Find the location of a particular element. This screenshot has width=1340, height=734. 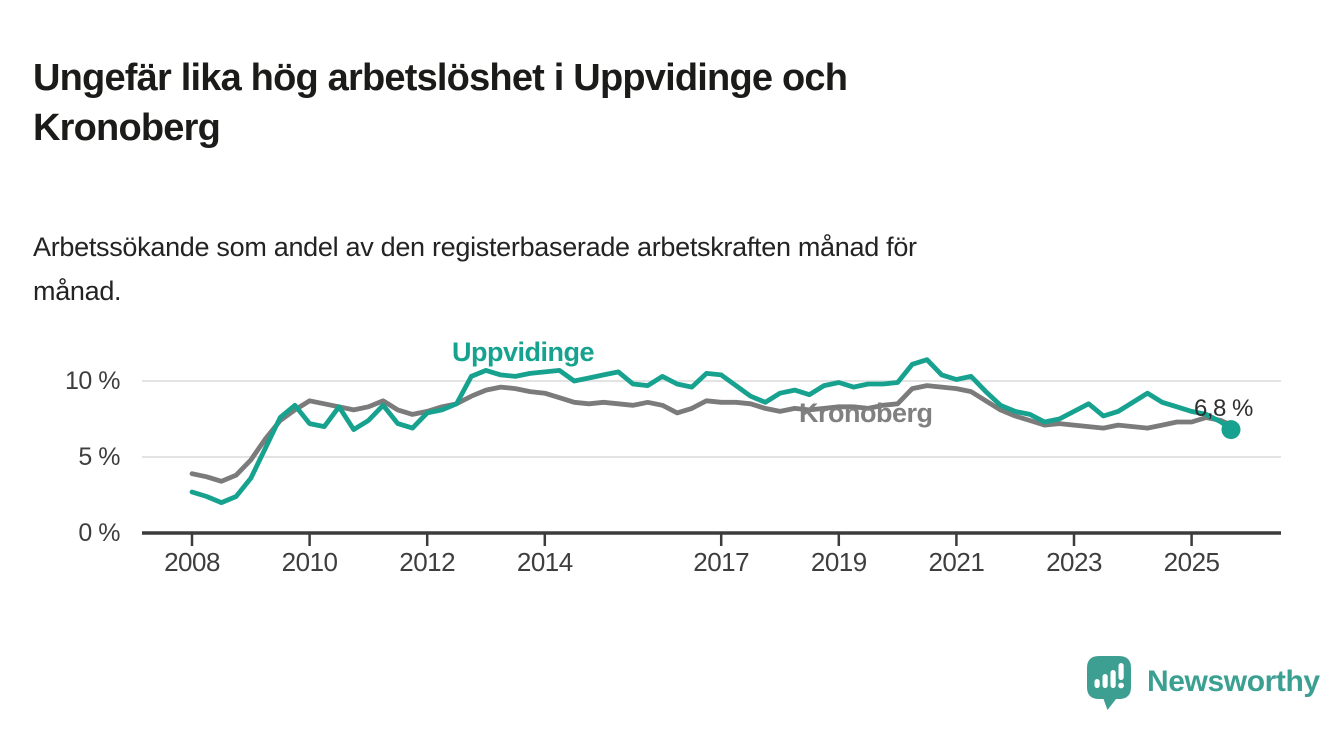

newsworthy-logo-icon is located at coordinates (1109, 683).